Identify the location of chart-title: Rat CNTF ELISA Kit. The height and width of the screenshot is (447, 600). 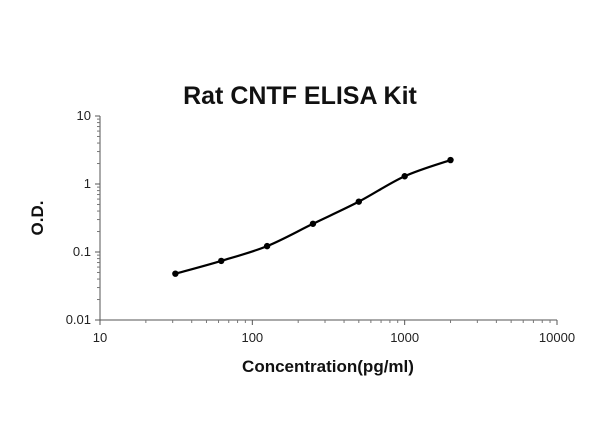
(300, 96).